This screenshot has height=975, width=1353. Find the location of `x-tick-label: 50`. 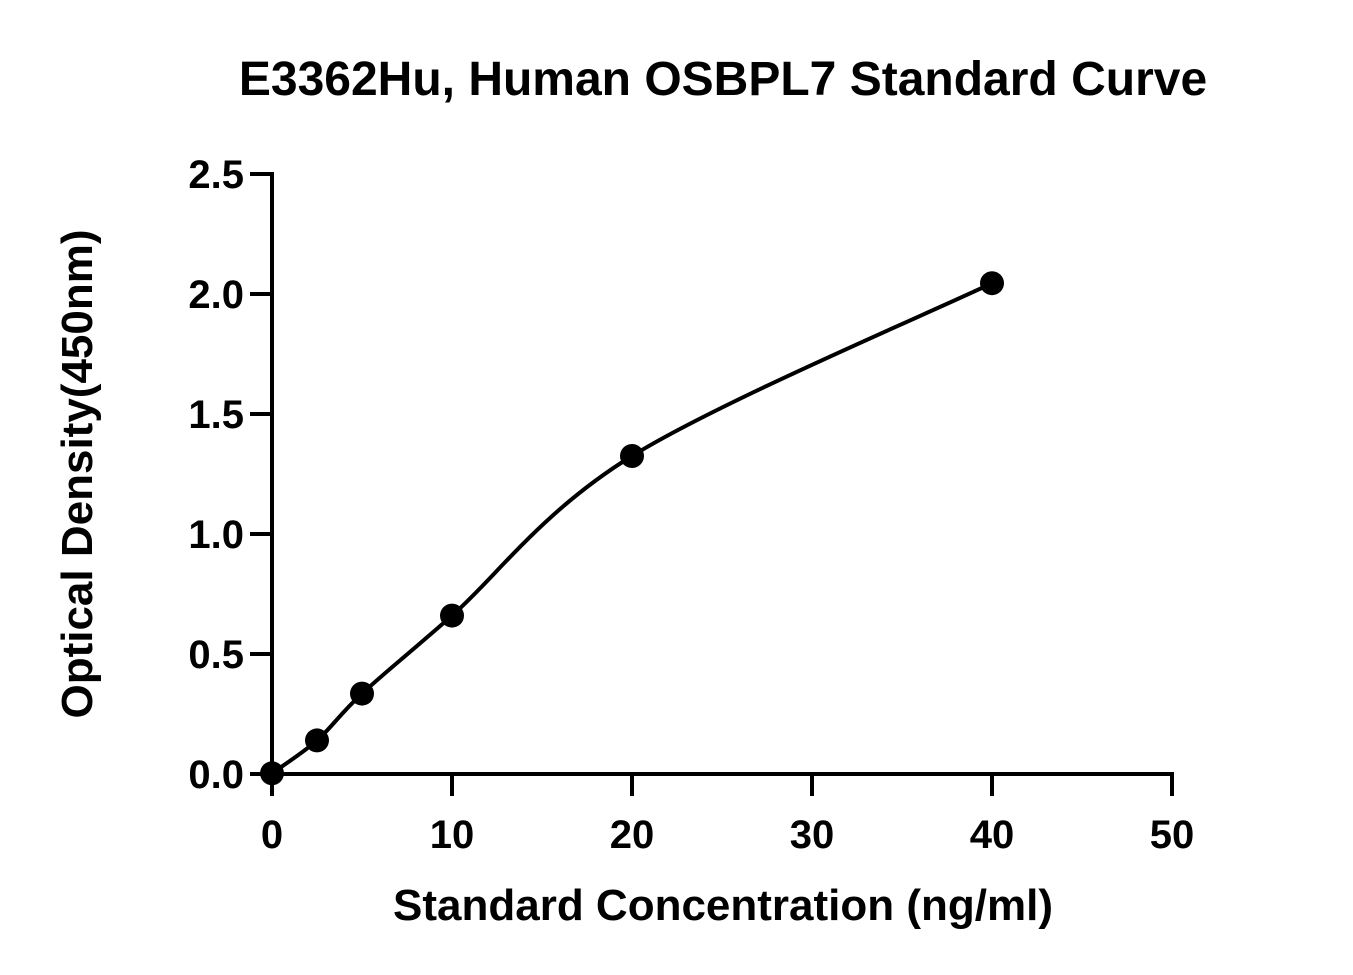

x-tick-label: 50 is located at coordinates (1172, 835).